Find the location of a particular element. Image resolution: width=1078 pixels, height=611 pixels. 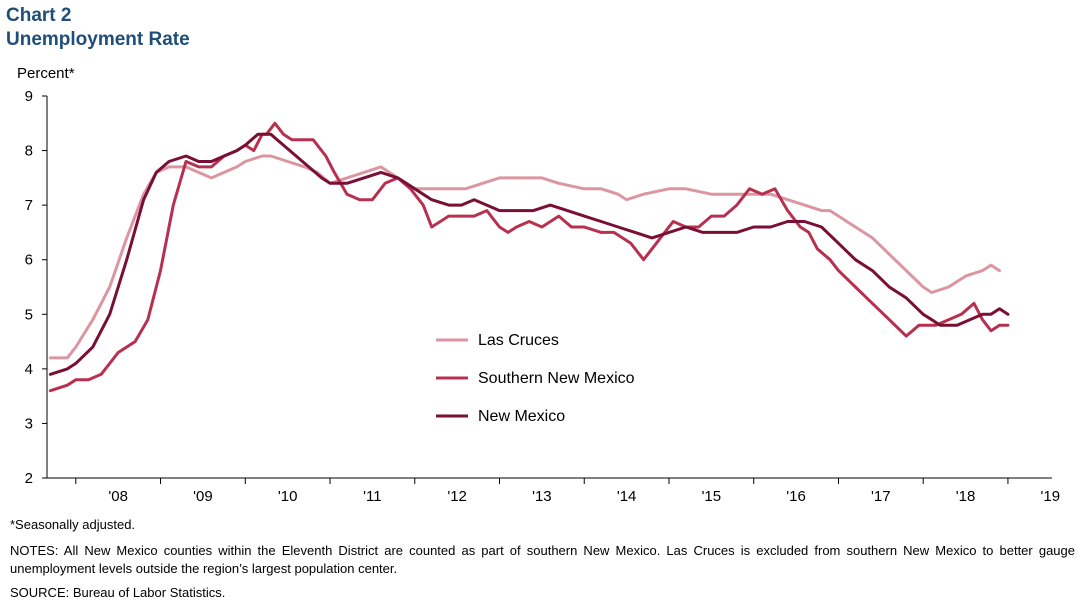

legend-label: Las Cruces is located at coordinates (518, 340).